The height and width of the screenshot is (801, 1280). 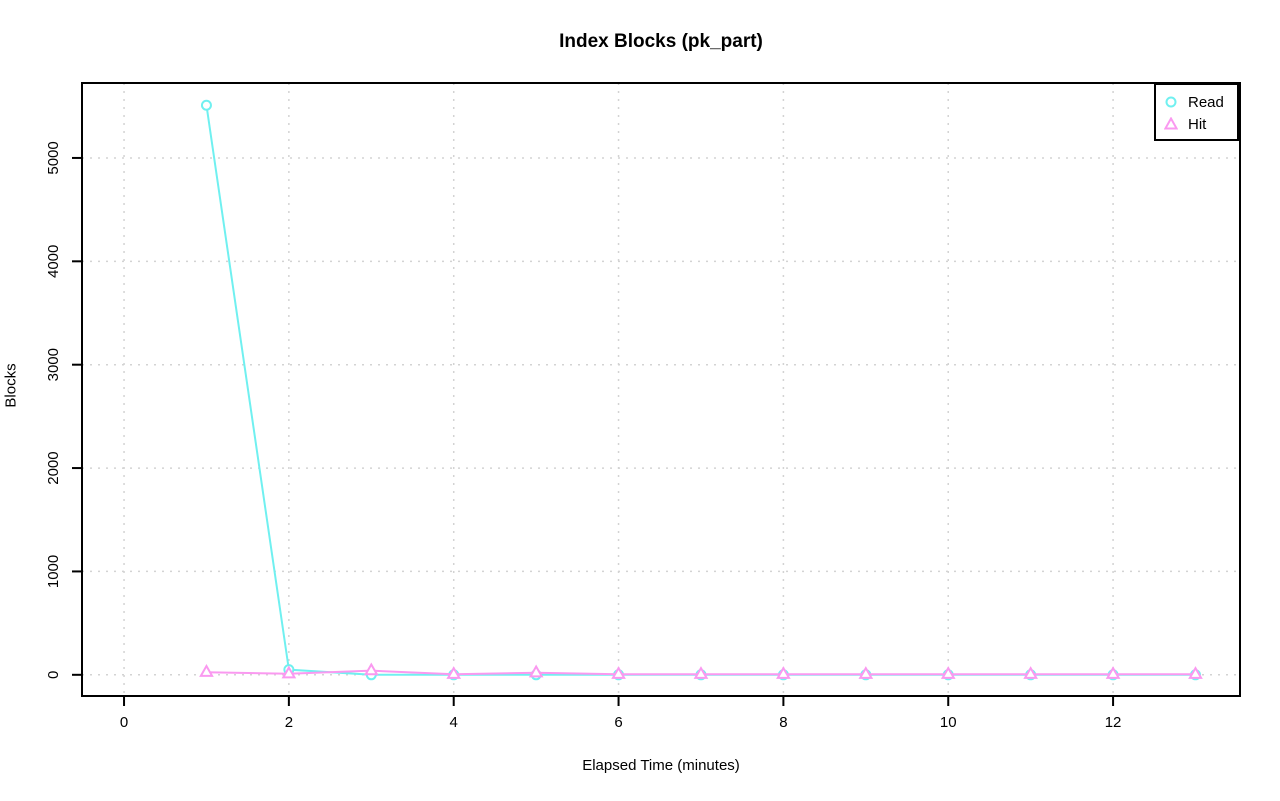 What do you see at coordinates (661, 41) in the screenshot?
I see `chart-title: Index Blocks (pk_part)` at bounding box center [661, 41].